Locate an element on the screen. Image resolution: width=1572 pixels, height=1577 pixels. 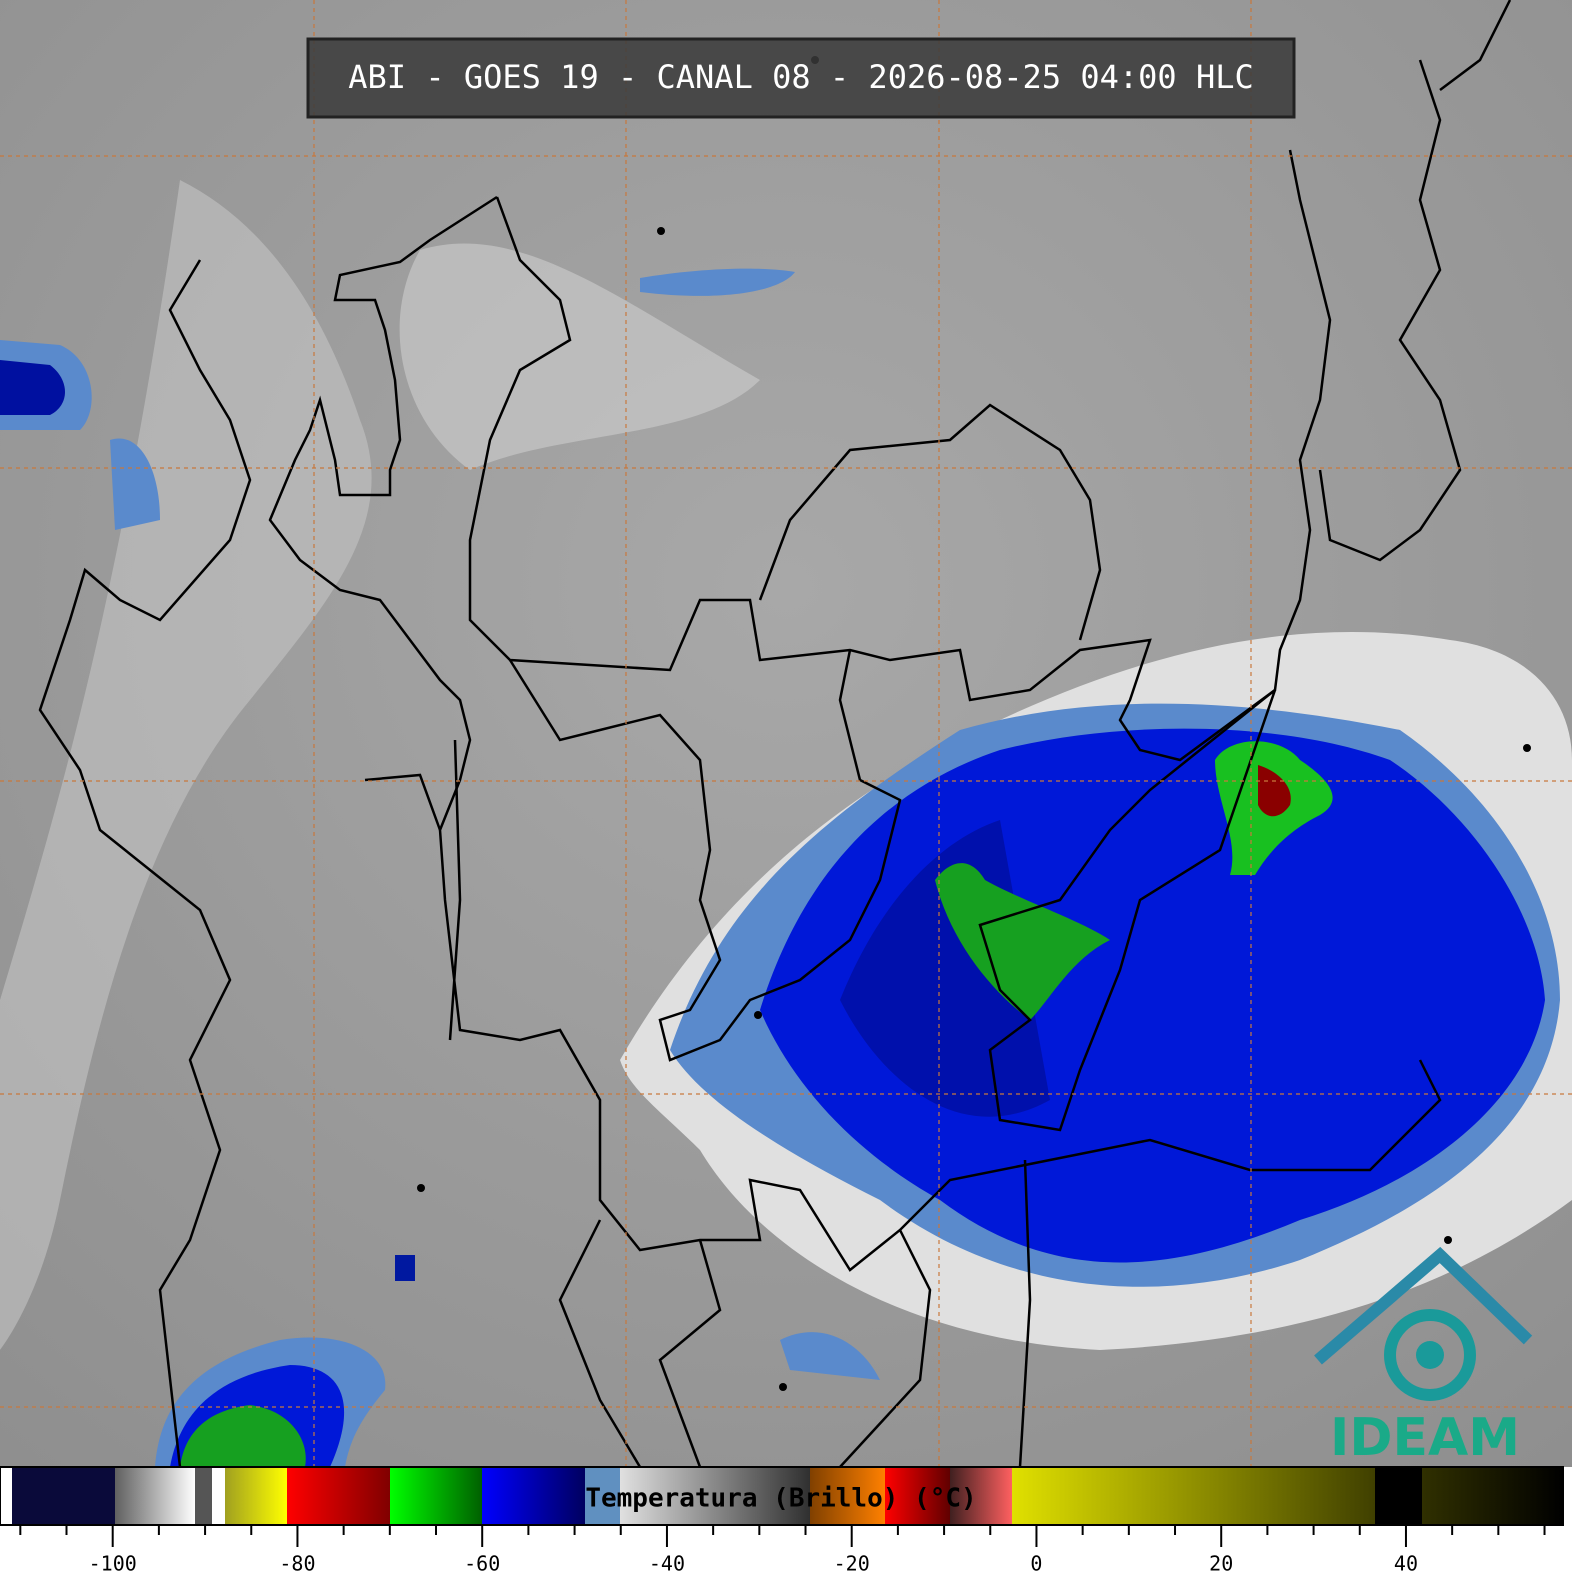
colorbar-tick-label: -100 is located at coordinates (113, 1564).